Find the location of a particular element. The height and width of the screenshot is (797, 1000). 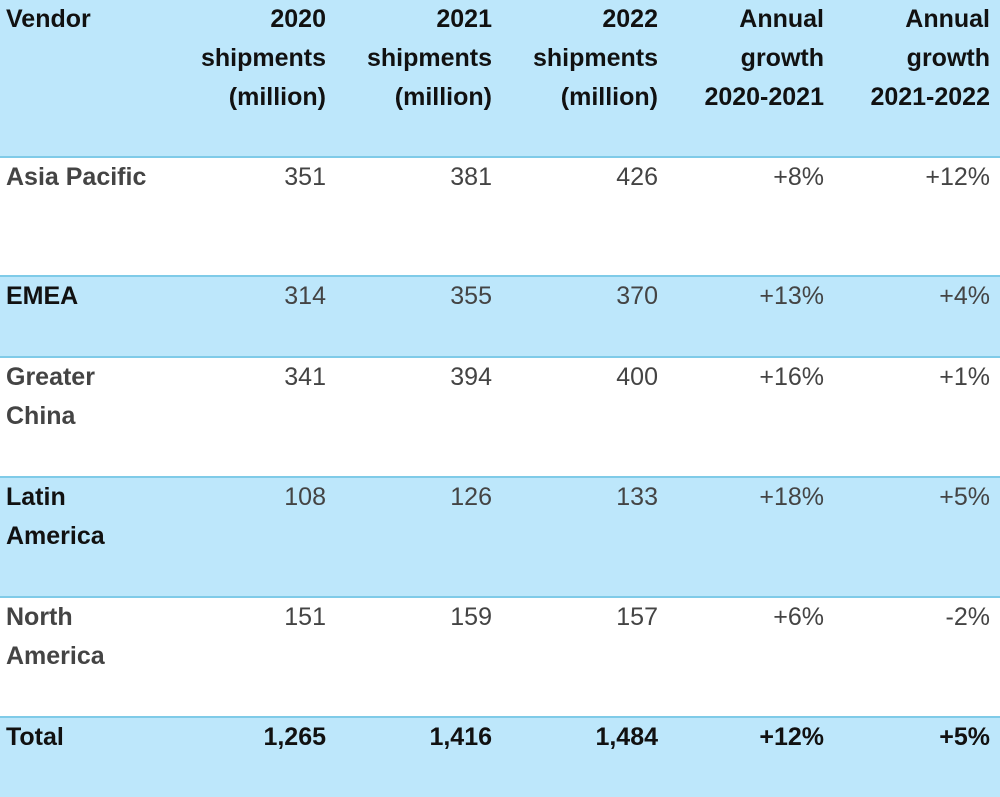

cell-2021: 381 is located at coordinates (471, 177).